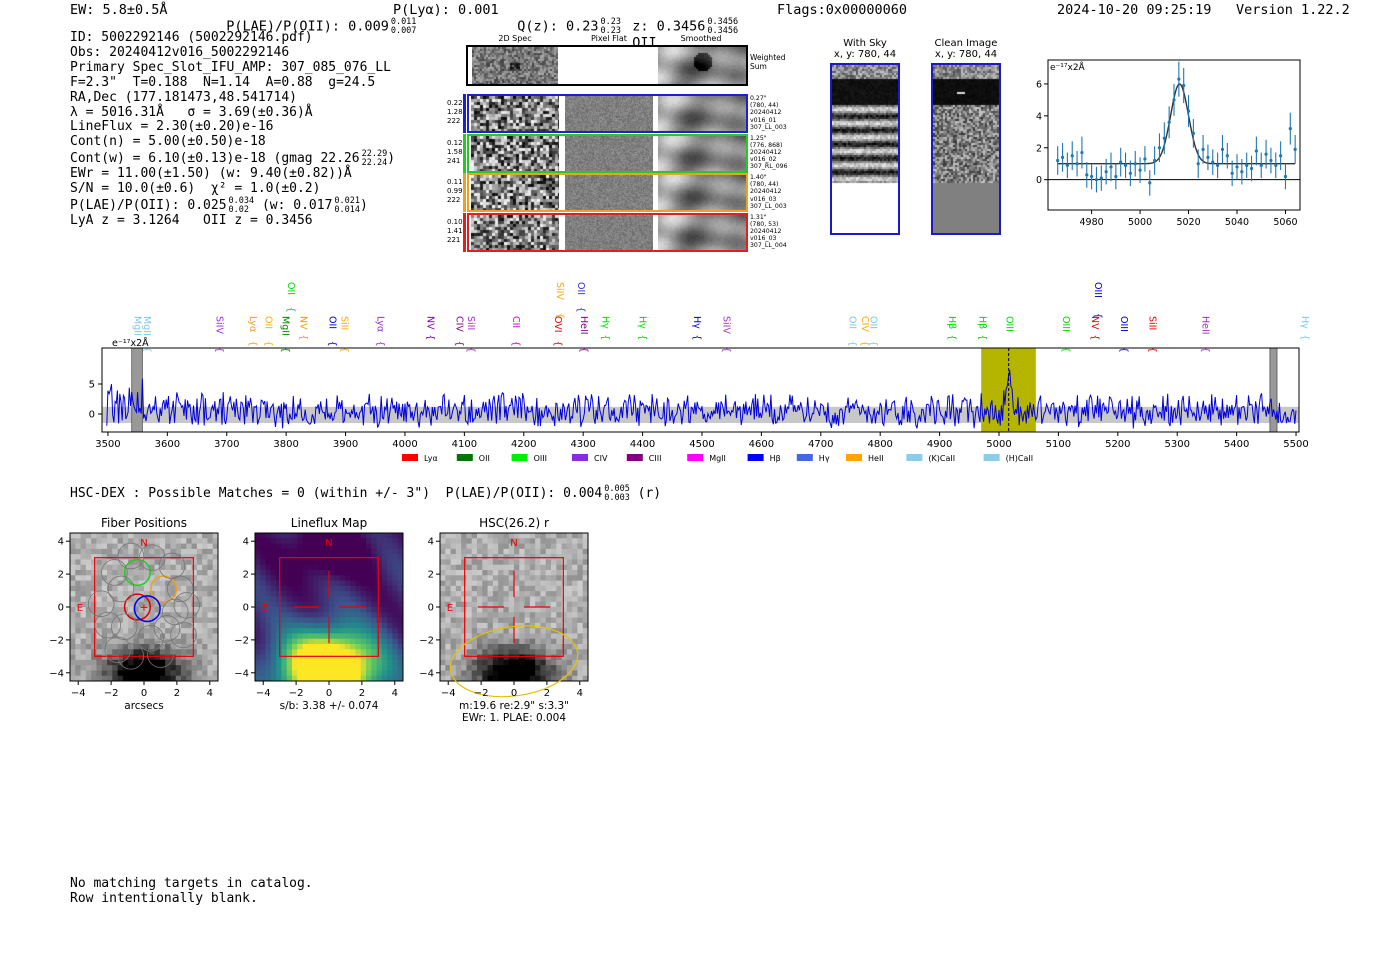 The height and width of the screenshot is (953, 1400). Describe the element at coordinates (403, 22) in the screenshot. I see `header-plae-hi: 0.011` at that location.